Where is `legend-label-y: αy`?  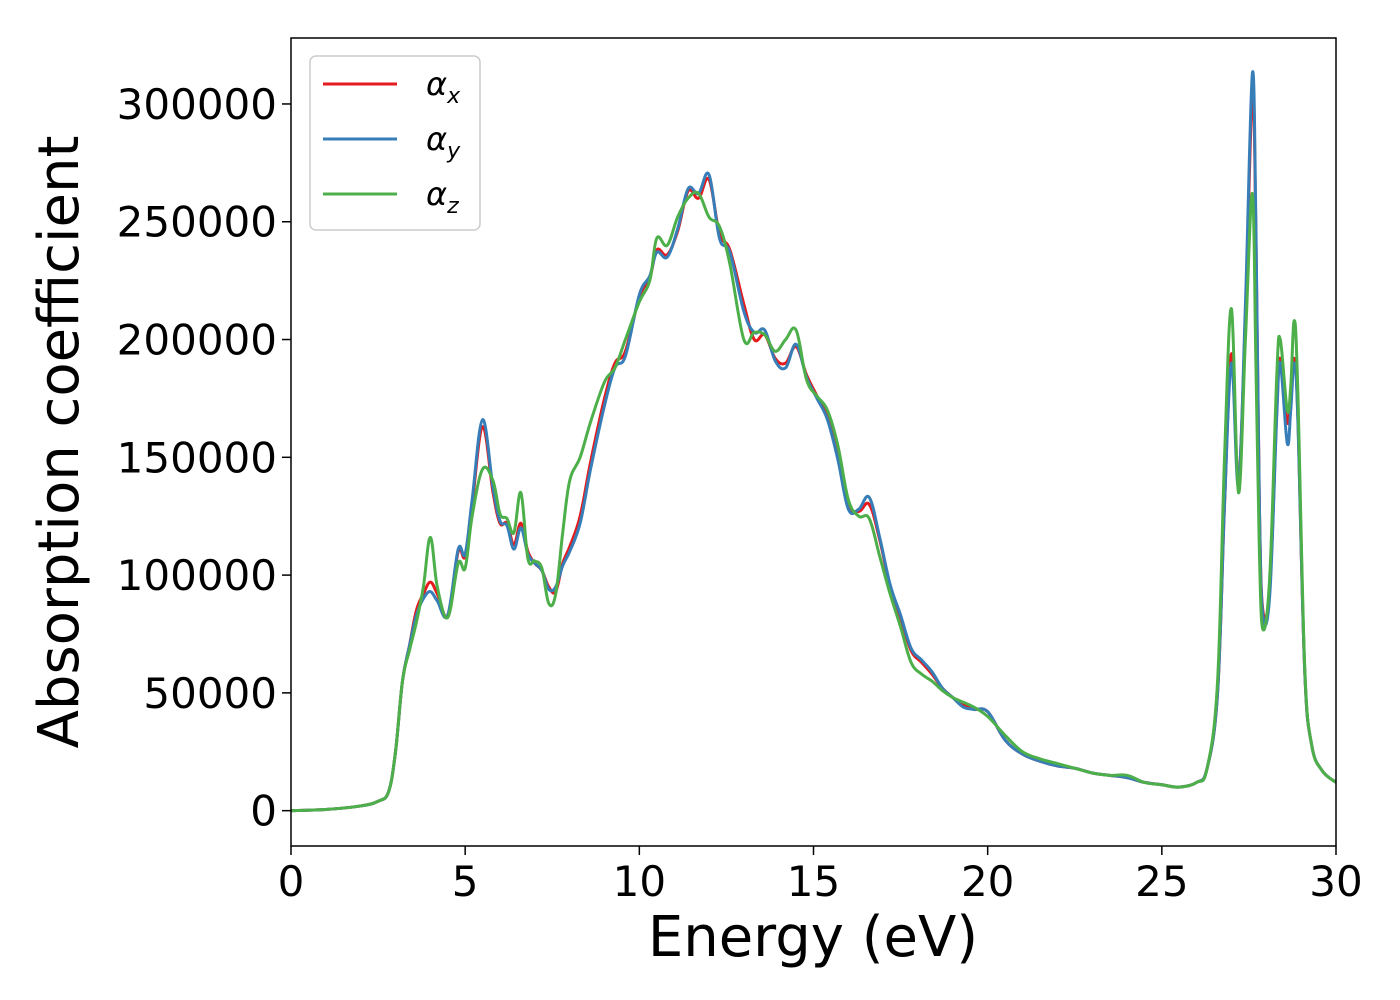 legend-label-y: αy is located at coordinates (443, 142).